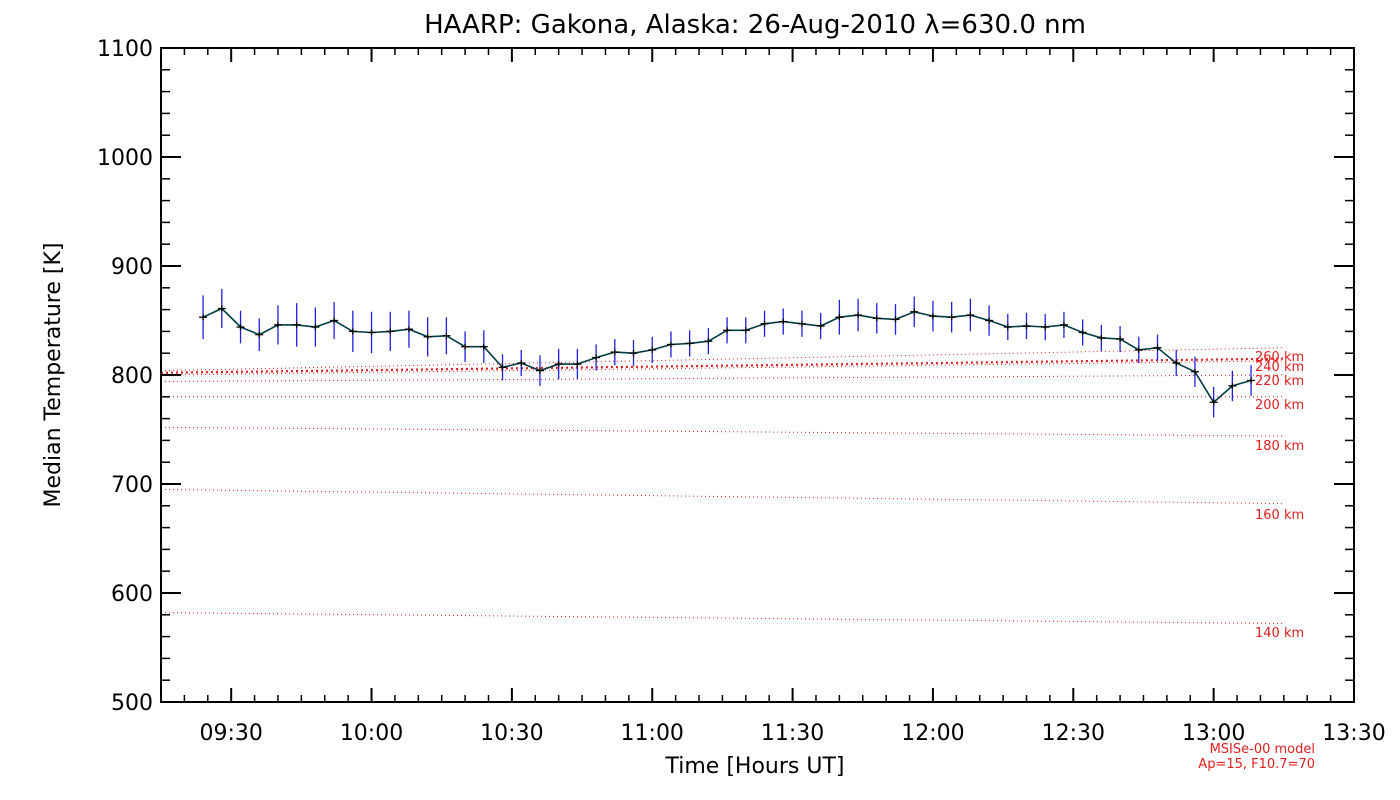  I want to click on model-label-140-km: 140 km, so click(1279, 633).